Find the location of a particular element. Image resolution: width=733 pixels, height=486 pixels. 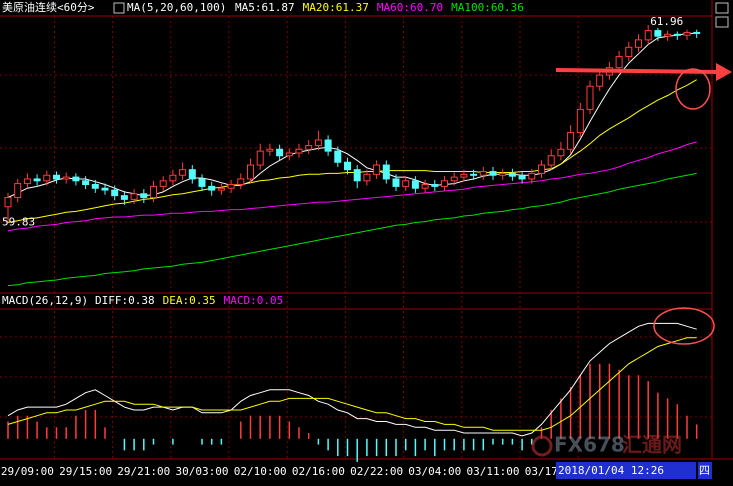

watermark: FX678 is located at coordinates (589, 445).